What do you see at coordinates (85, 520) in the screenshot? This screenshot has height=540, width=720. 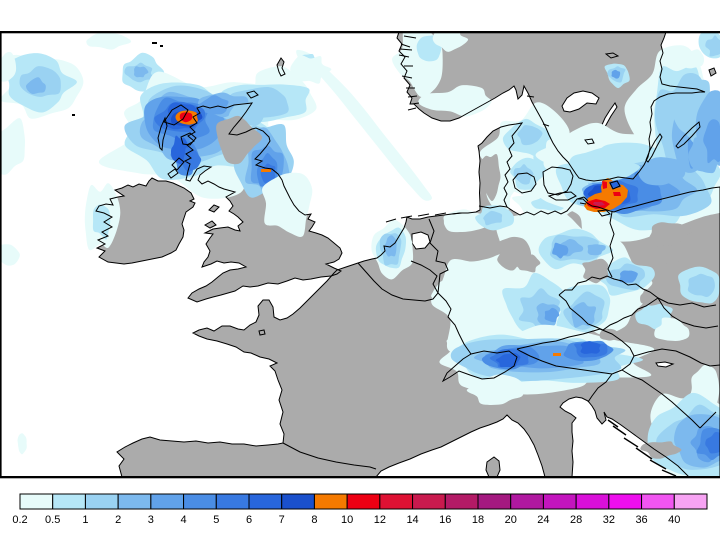 I see `svg-text: 1` at bounding box center [85, 520].